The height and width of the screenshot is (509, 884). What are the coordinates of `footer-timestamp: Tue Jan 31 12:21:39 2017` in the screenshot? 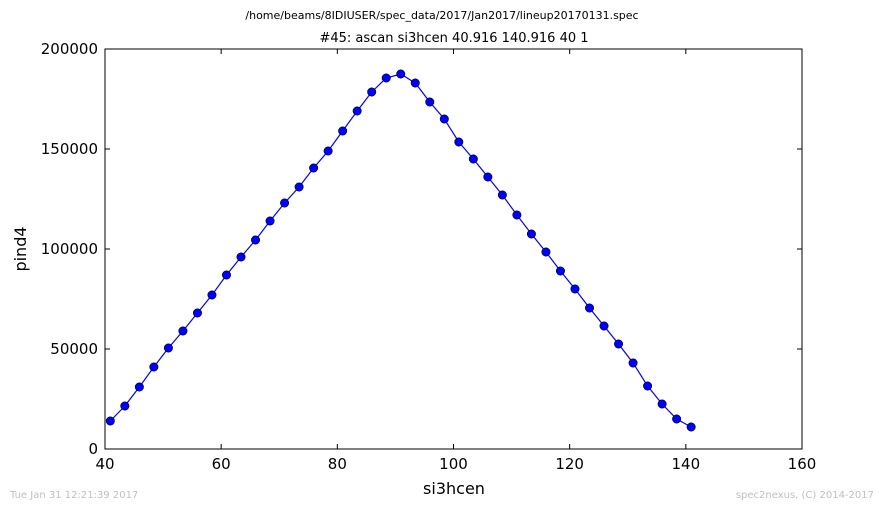 It's located at (73, 495).